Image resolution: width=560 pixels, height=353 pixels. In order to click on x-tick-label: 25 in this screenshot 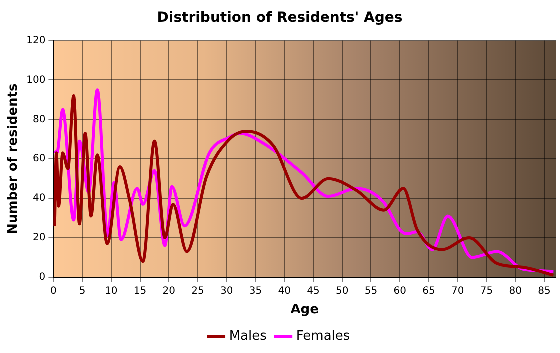, I will do `click(198, 291)`.